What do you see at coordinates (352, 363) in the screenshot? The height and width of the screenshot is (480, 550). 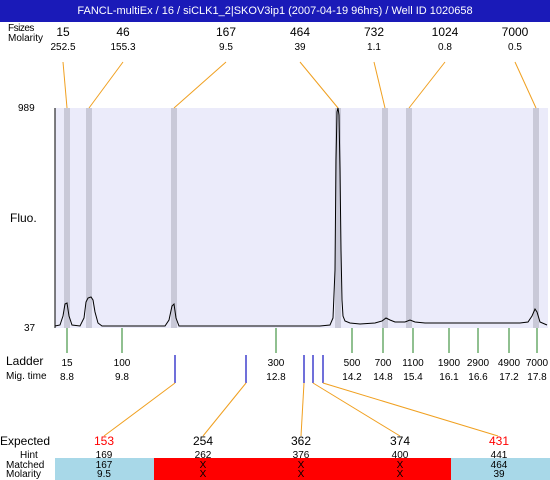 I see `ladder-size: 500` at bounding box center [352, 363].